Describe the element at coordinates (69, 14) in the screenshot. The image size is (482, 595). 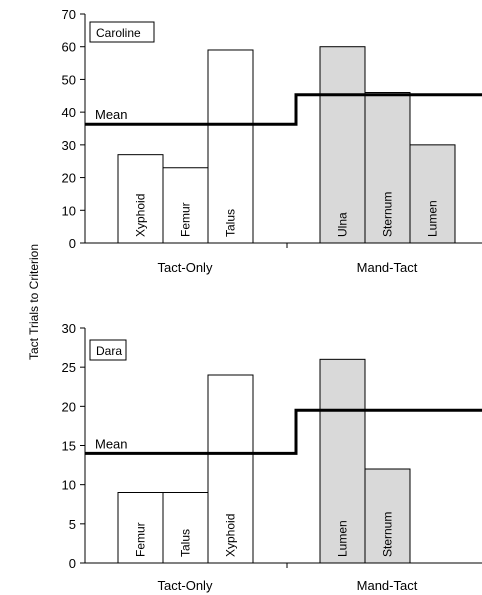
I see `y-tick-label: 70` at that location.